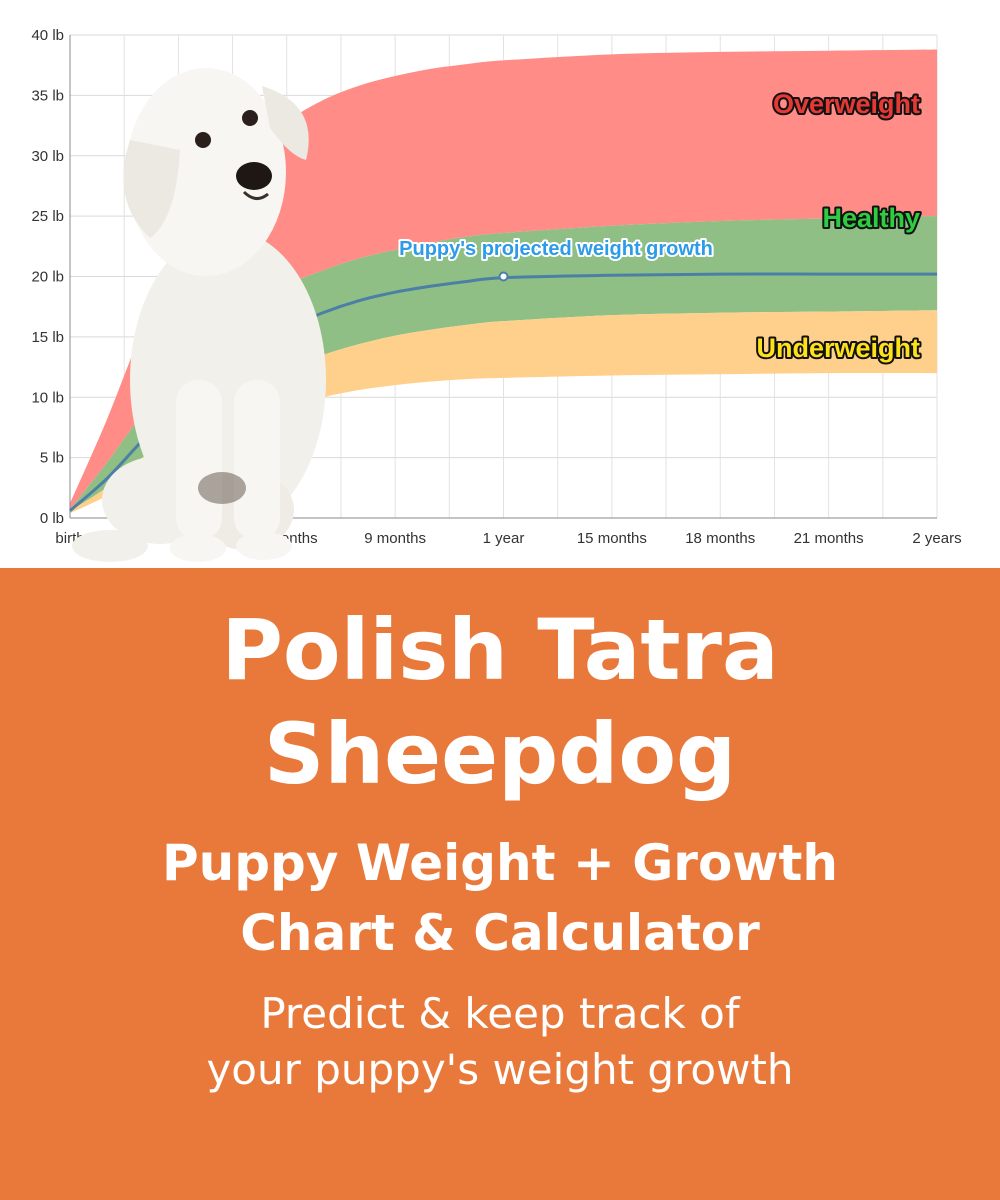  What do you see at coordinates (846, 104) in the screenshot?
I see `overweight-label: Overweight` at bounding box center [846, 104].